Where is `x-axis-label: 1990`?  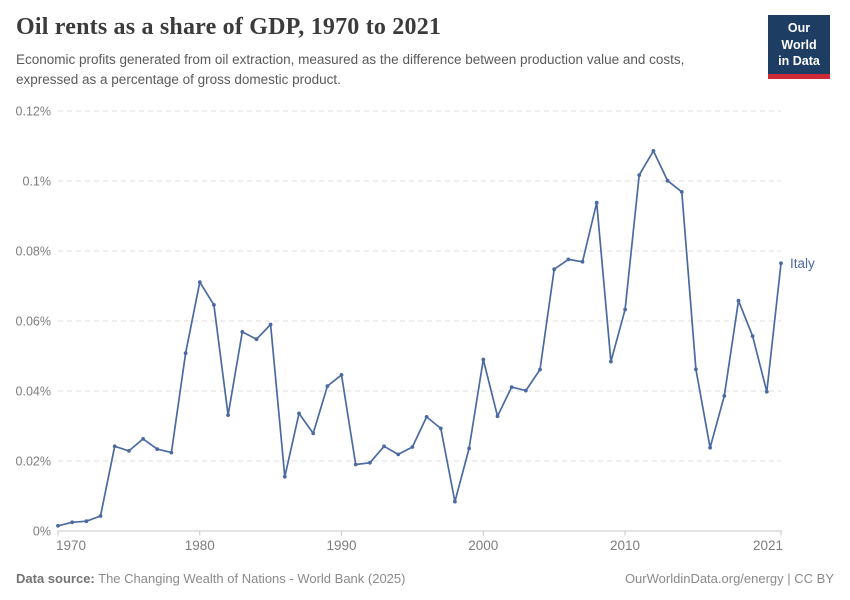
x-axis-label: 1990 is located at coordinates (342, 545).